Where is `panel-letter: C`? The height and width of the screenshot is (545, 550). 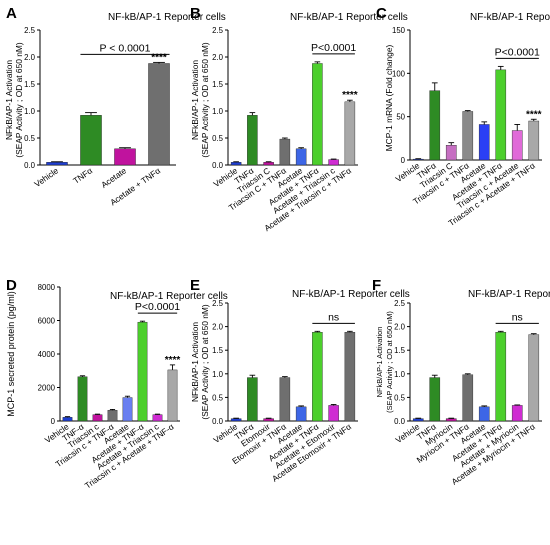
panel-letter: C is located at coordinates (381, 13).